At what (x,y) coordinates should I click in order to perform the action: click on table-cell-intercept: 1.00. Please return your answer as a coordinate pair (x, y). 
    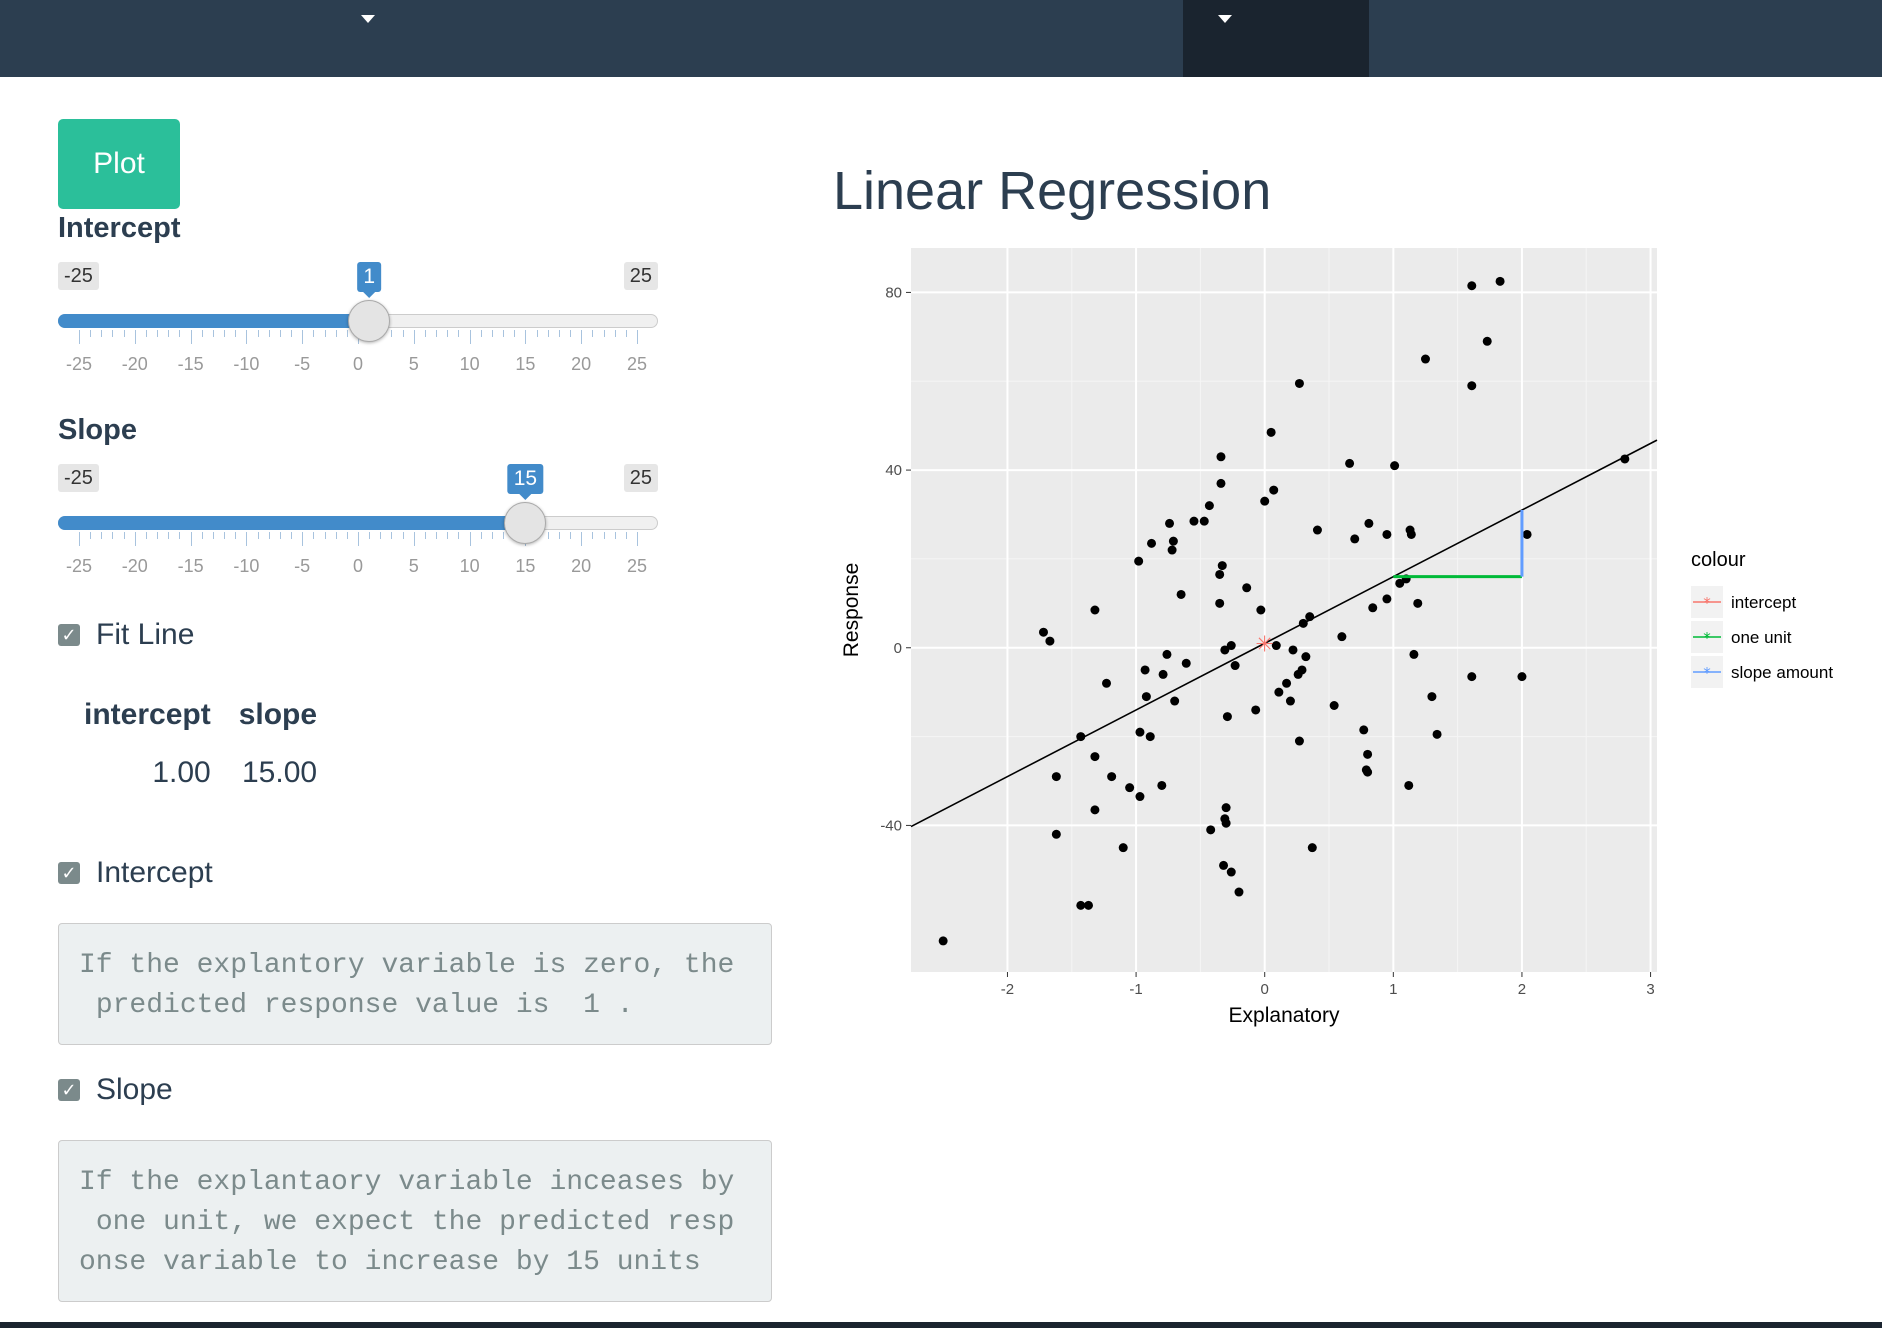
    Looking at the image, I should click on (181, 772).